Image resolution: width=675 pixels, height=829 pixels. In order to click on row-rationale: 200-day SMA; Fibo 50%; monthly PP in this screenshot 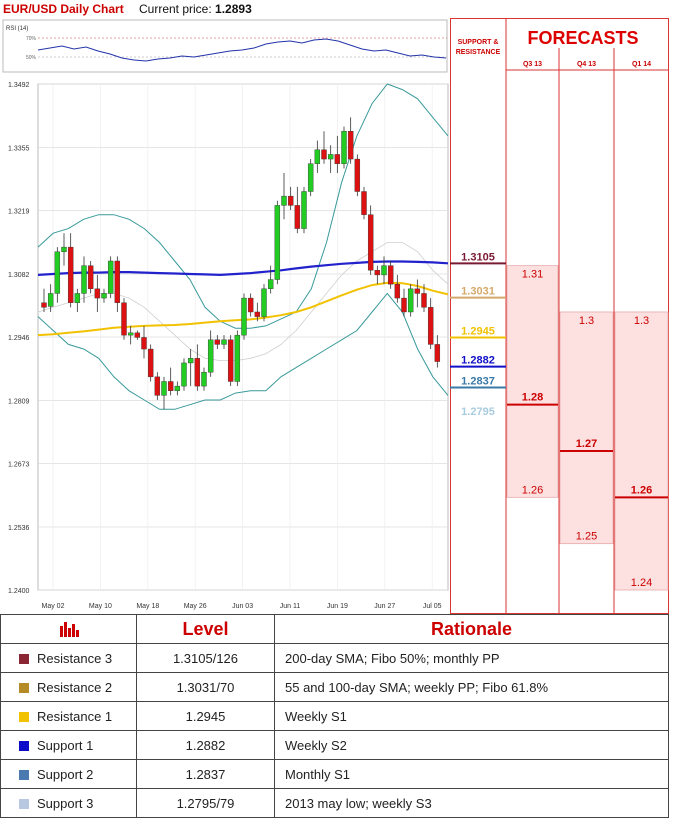, I will do `click(471, 658)`.